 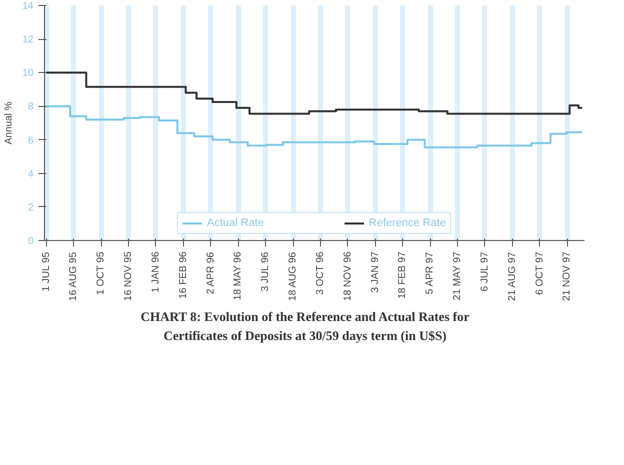 I want to click on x-tick-label: 3 OCT 96, so click(x=320, y=273).